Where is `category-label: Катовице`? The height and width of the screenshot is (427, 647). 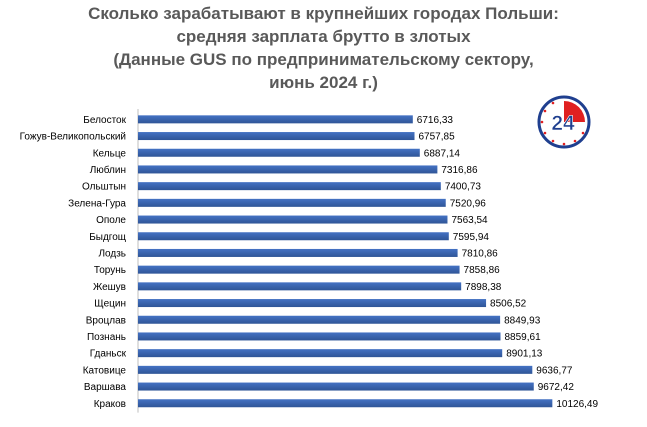 category-label: Катовице is located at coordinates (105, 370).